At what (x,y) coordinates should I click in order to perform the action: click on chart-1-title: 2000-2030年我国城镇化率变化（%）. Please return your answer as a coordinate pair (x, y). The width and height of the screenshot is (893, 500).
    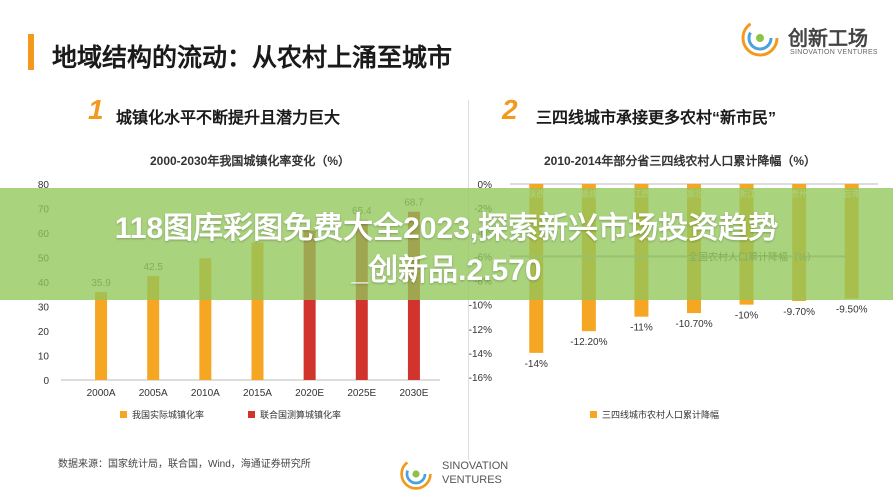
    Looking at the image, I should click on (250, 161).